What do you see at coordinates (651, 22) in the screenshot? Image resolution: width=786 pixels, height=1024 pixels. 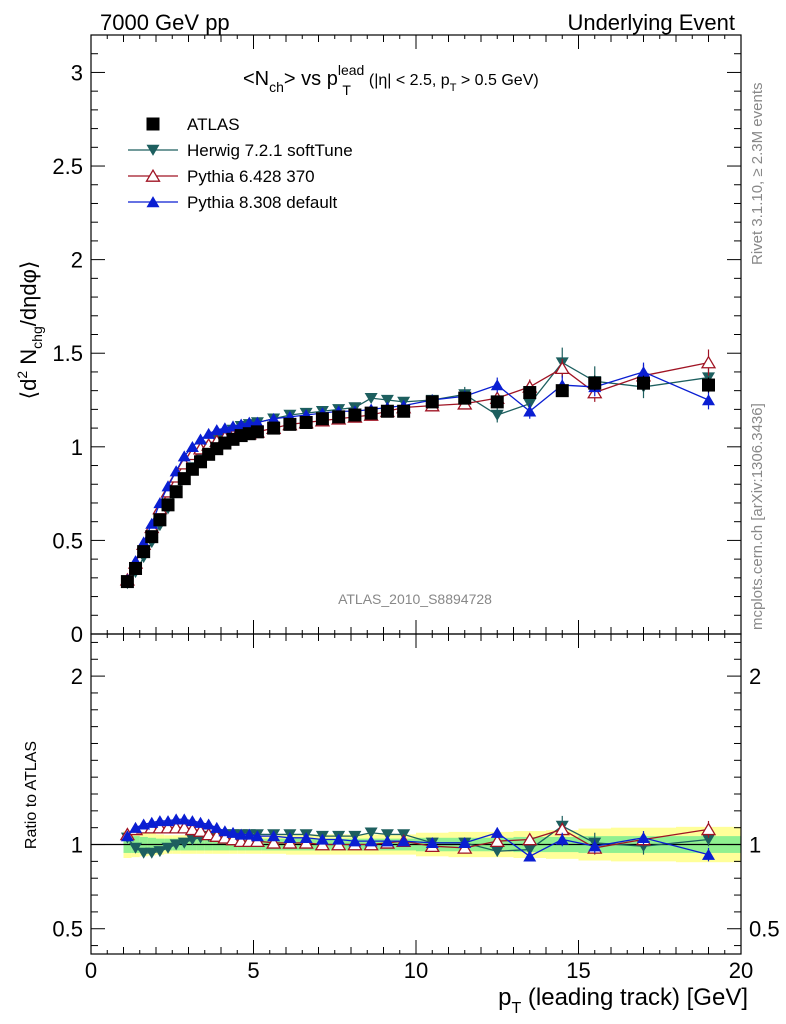 I see `header-right: Underlying Event` at bounding box center [651, 22].